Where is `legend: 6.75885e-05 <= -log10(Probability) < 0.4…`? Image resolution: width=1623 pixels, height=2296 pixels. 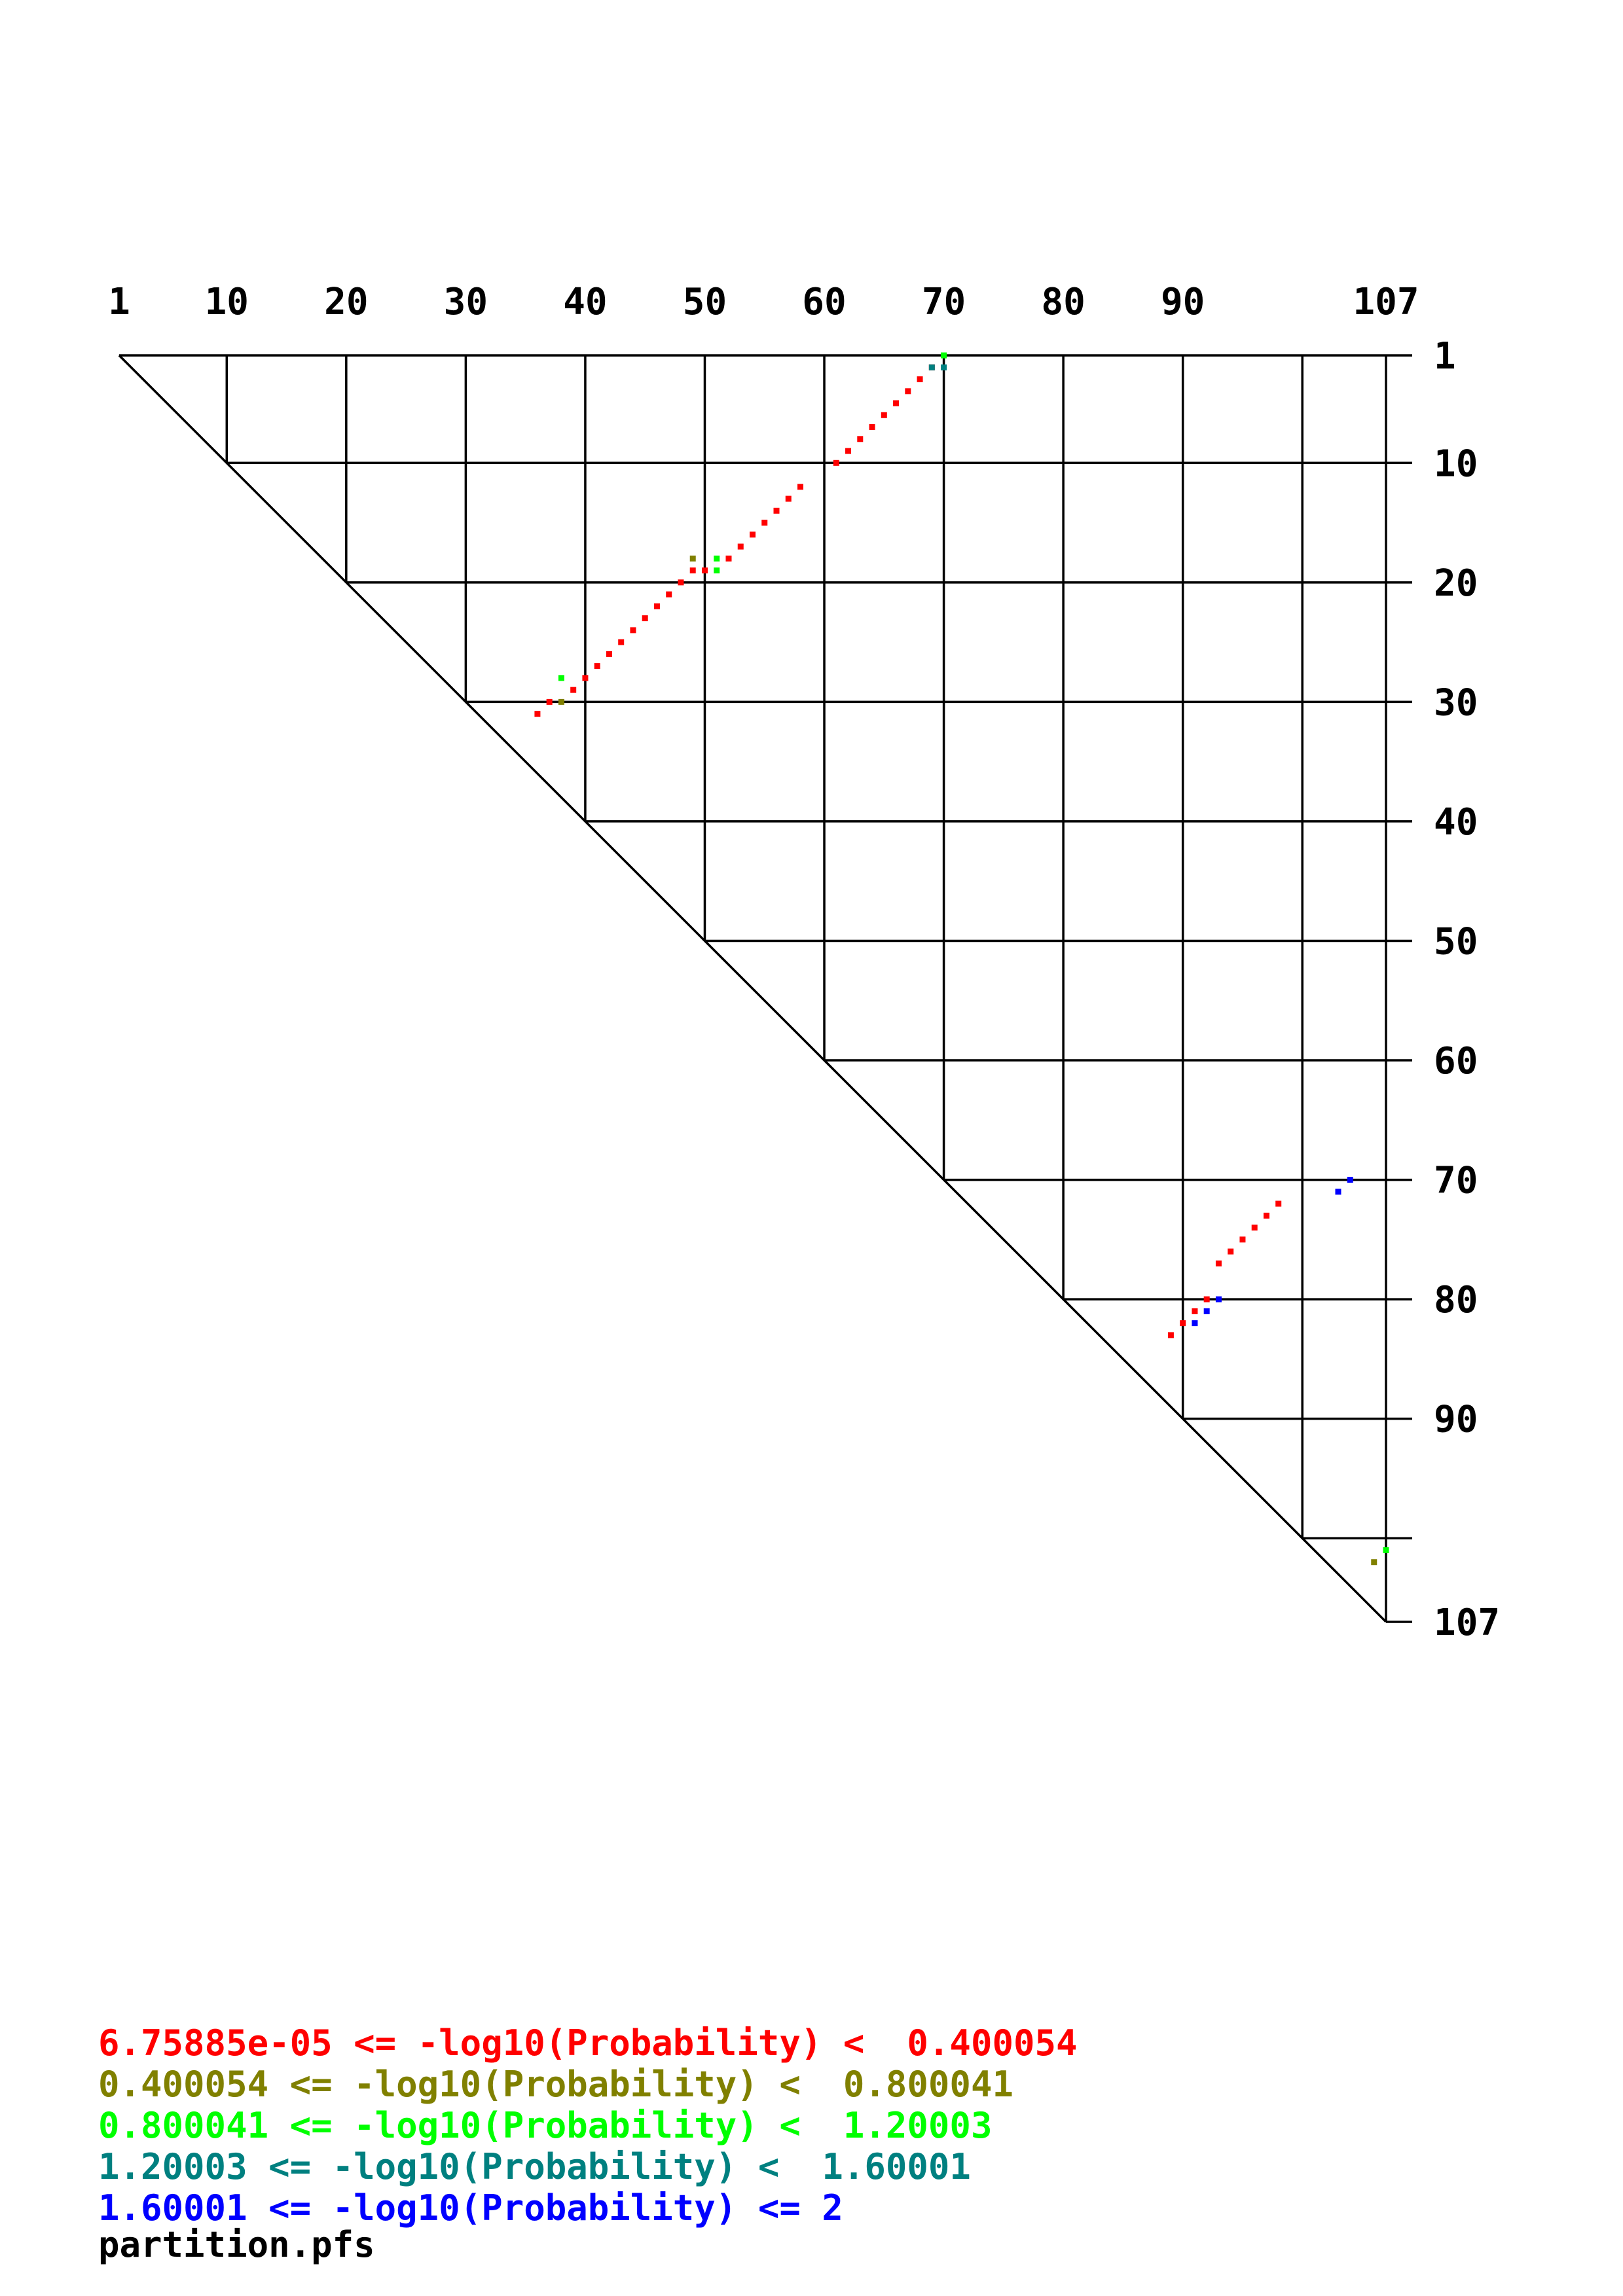 legend: 6.75885e-05 <= -log10(Probability) < 0.4… is located at coordinates (588, 2125).